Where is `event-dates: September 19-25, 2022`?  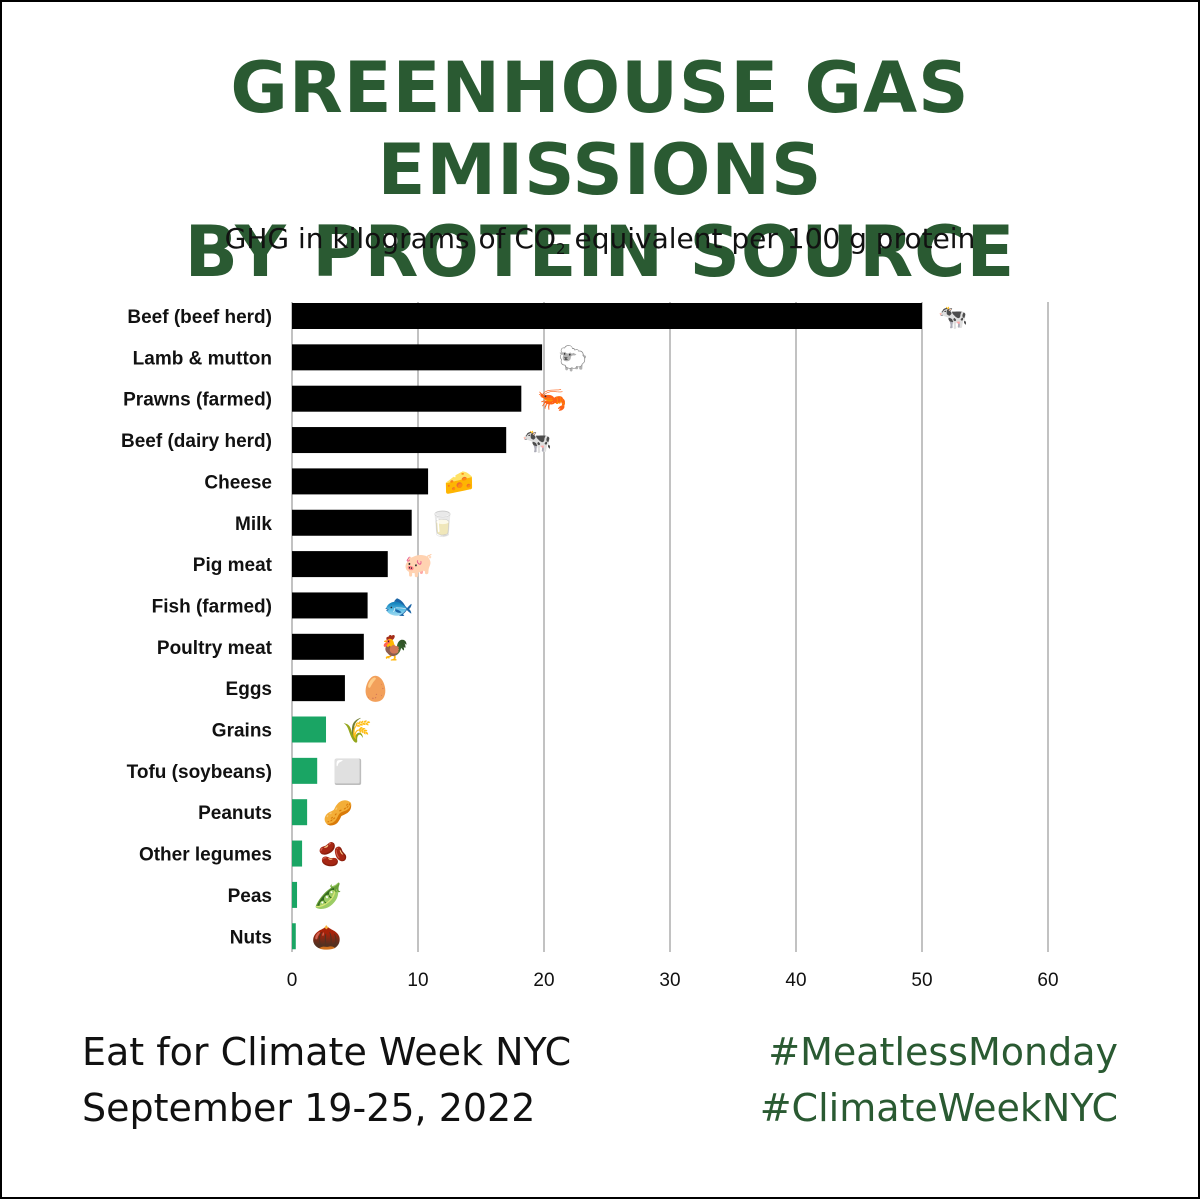
event-dates: September 19-25, 2022 is located at coordinates (309, 1108).